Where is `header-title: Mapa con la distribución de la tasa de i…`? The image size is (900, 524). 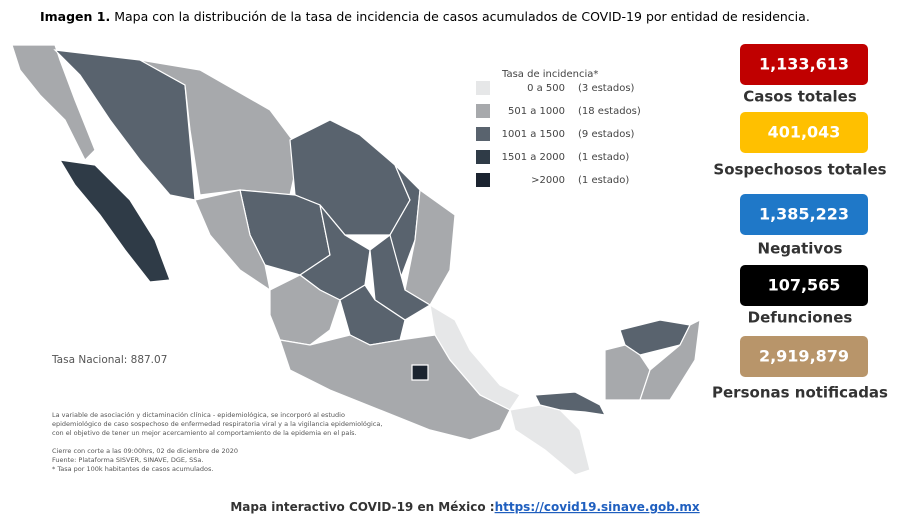 header-title: Mapa con la distribución de la tasa de i… is located at coordinates (462, 16).